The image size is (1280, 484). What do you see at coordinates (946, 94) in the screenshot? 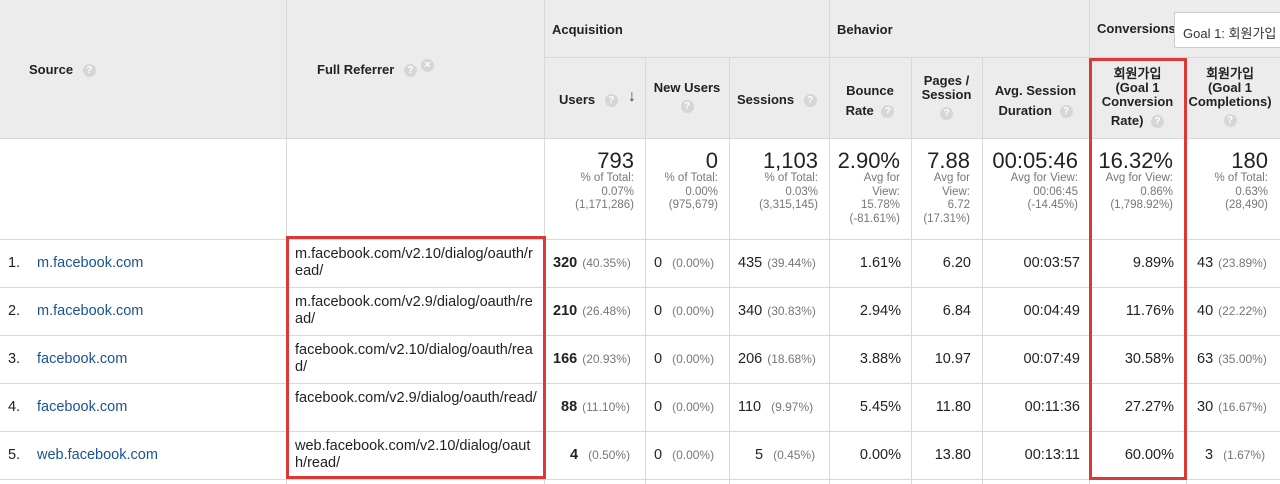
I see `column-pages-session-line2: Session` at bounding box center [946, 94].